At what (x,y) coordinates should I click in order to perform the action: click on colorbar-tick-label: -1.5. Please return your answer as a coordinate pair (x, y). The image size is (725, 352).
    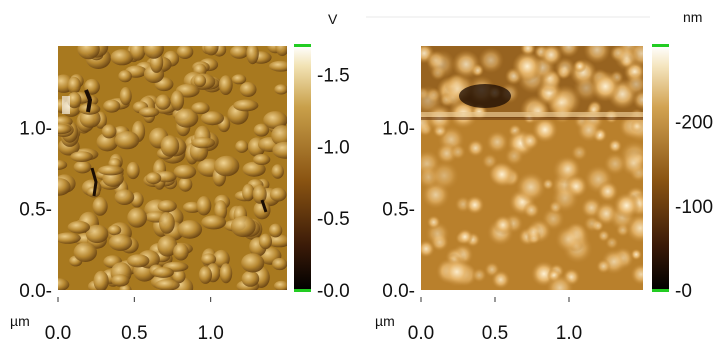
    Looking at the image, I should click on (333, 76).